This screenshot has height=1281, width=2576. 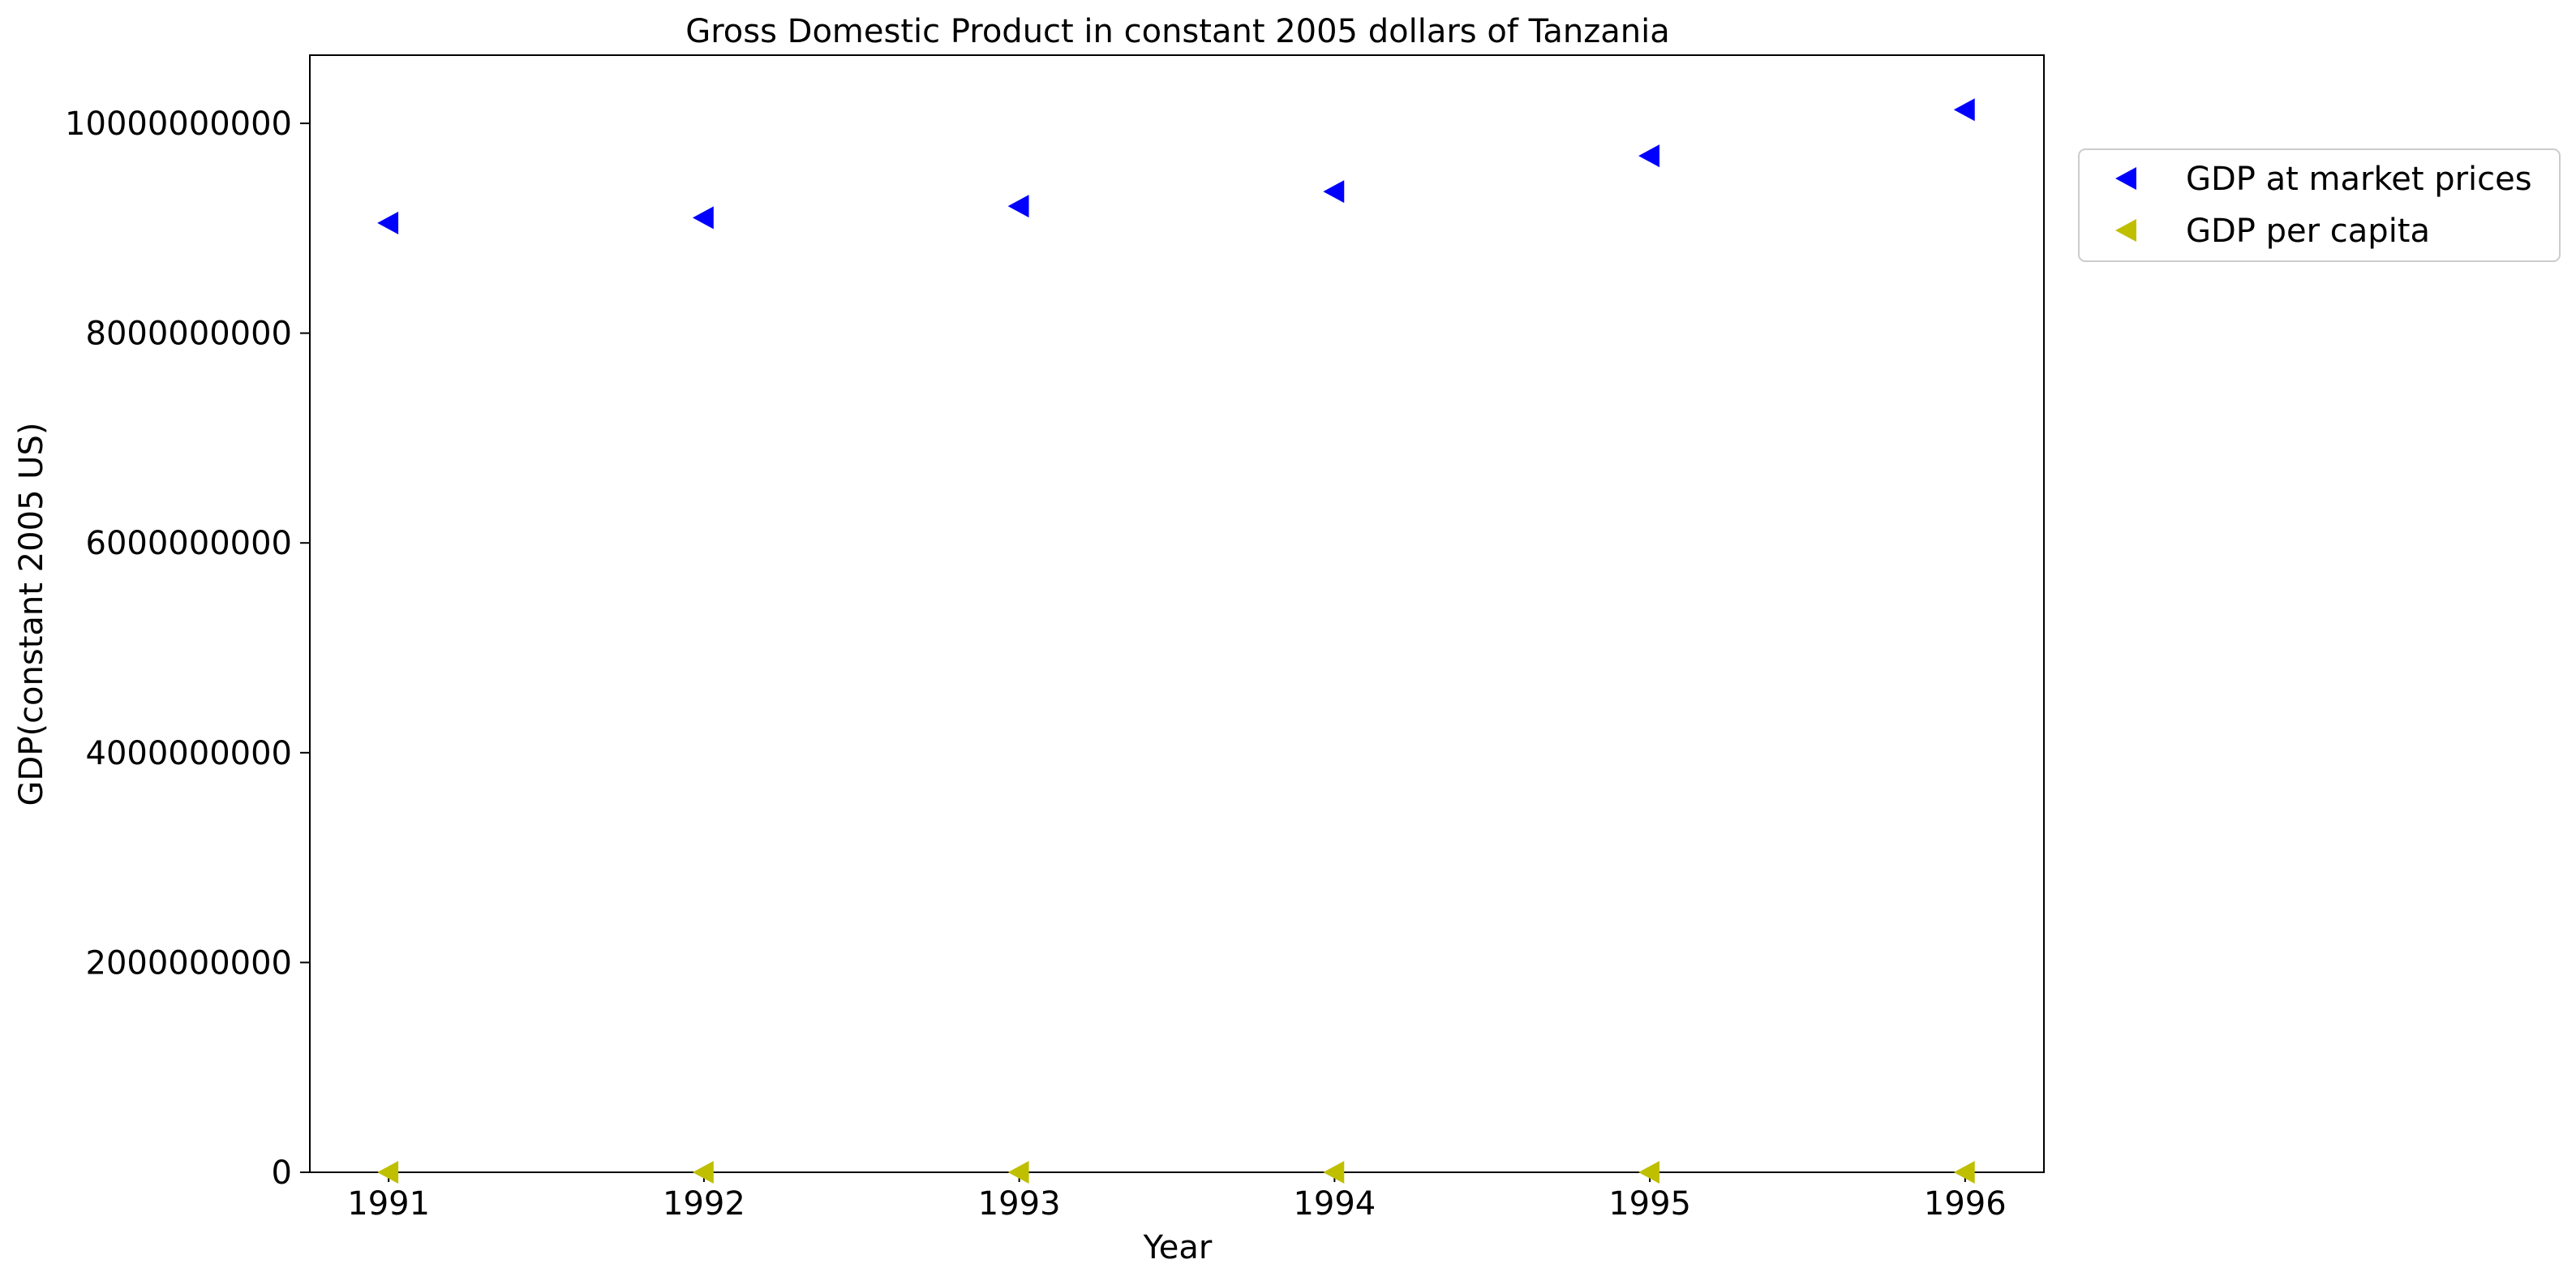 What do you see at coordinates (1177, 1197) in the screenshot?
I see `x-axis: 1991 1992 1993 1994 1995 1996` at bounding box center [1177, 1197].